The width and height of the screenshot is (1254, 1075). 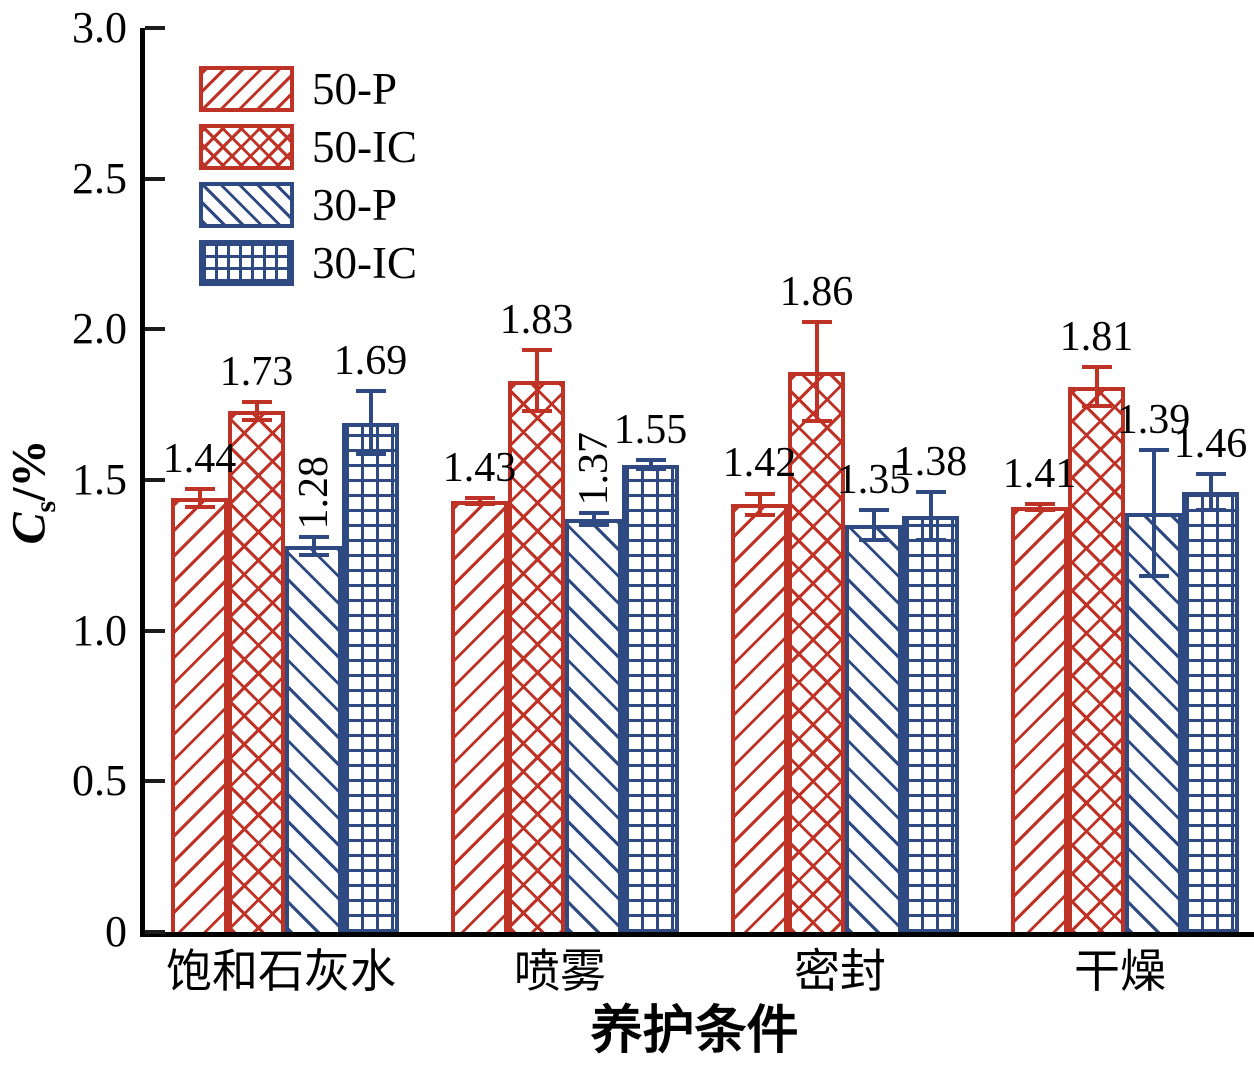 I want to click on bar-slot-50-p-1: 1.44, so click(x=199, y=480).